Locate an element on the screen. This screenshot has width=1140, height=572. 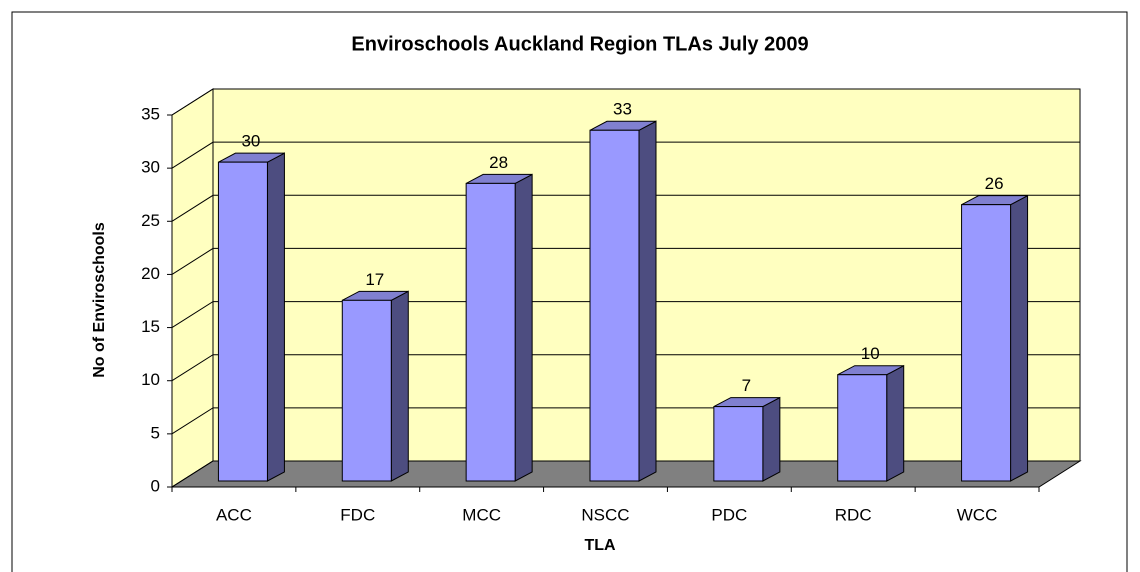
y-tick-label: 0 is located at coordinates (155, 485).